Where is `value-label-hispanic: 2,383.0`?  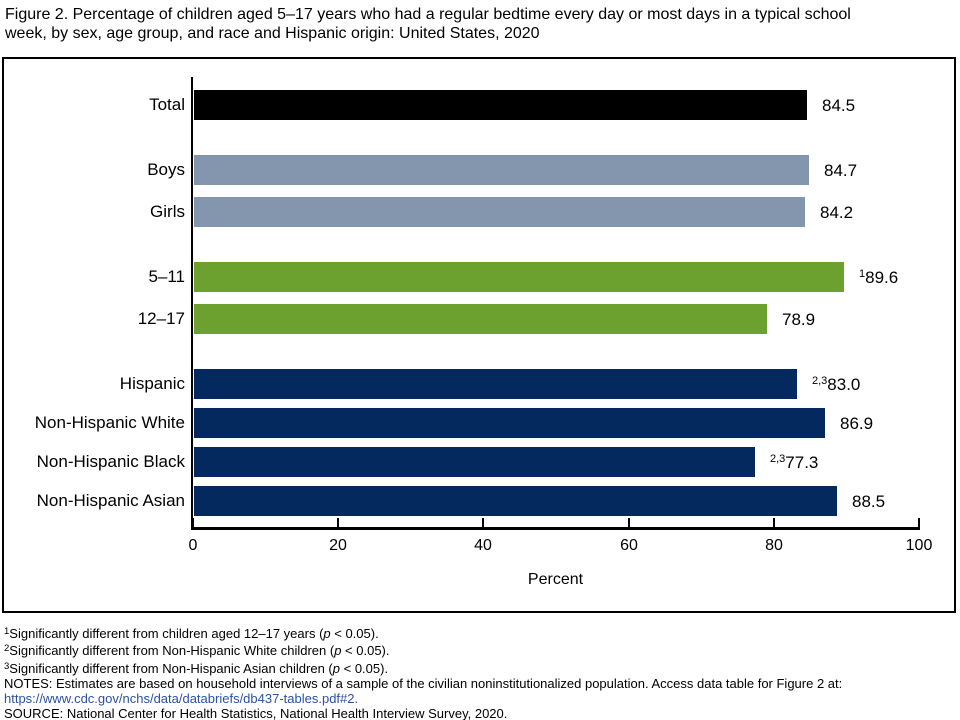
value-label-hispanic: 2,383.0 is located at coordinates (836, 384).